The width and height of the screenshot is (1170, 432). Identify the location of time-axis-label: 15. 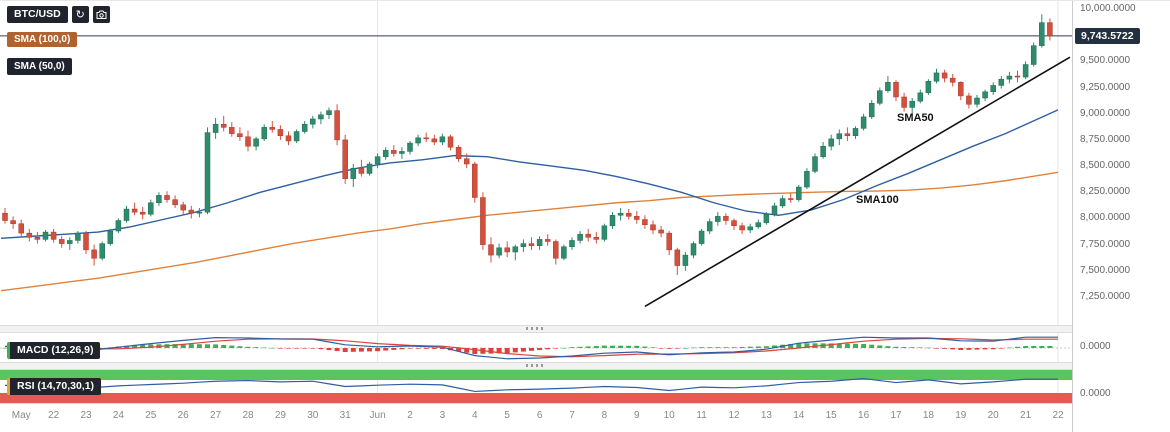
(831, 415).